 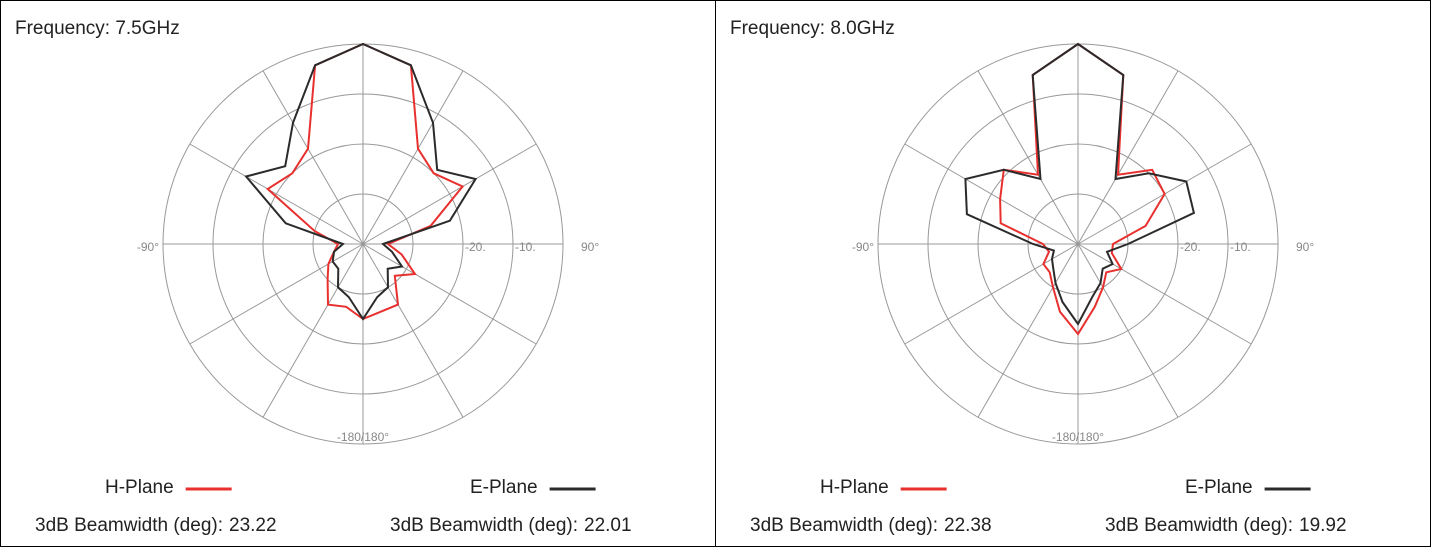 I want to click on beamwidth-value: 22.38, so click(x=968, y=525).